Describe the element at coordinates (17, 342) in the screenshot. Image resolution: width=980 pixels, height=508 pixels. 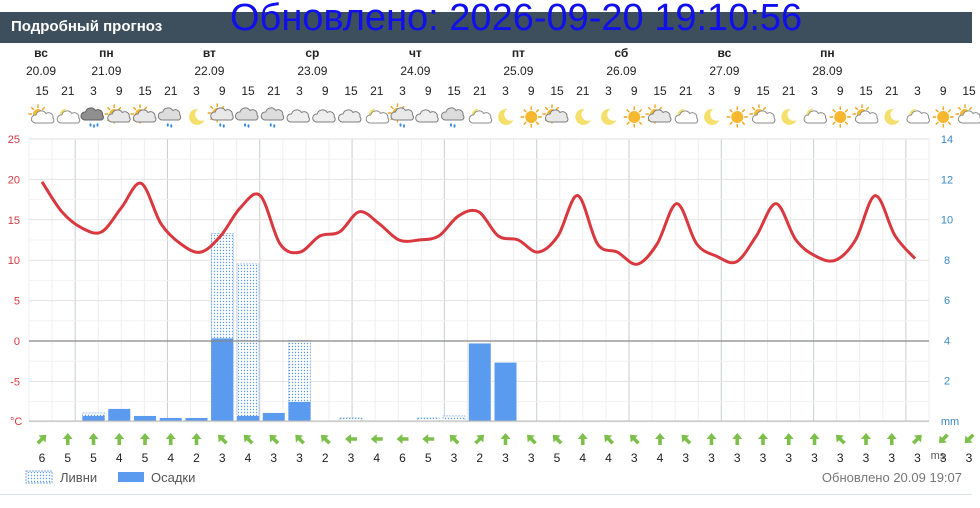
I see `temp-tick-label: 0` at that location.